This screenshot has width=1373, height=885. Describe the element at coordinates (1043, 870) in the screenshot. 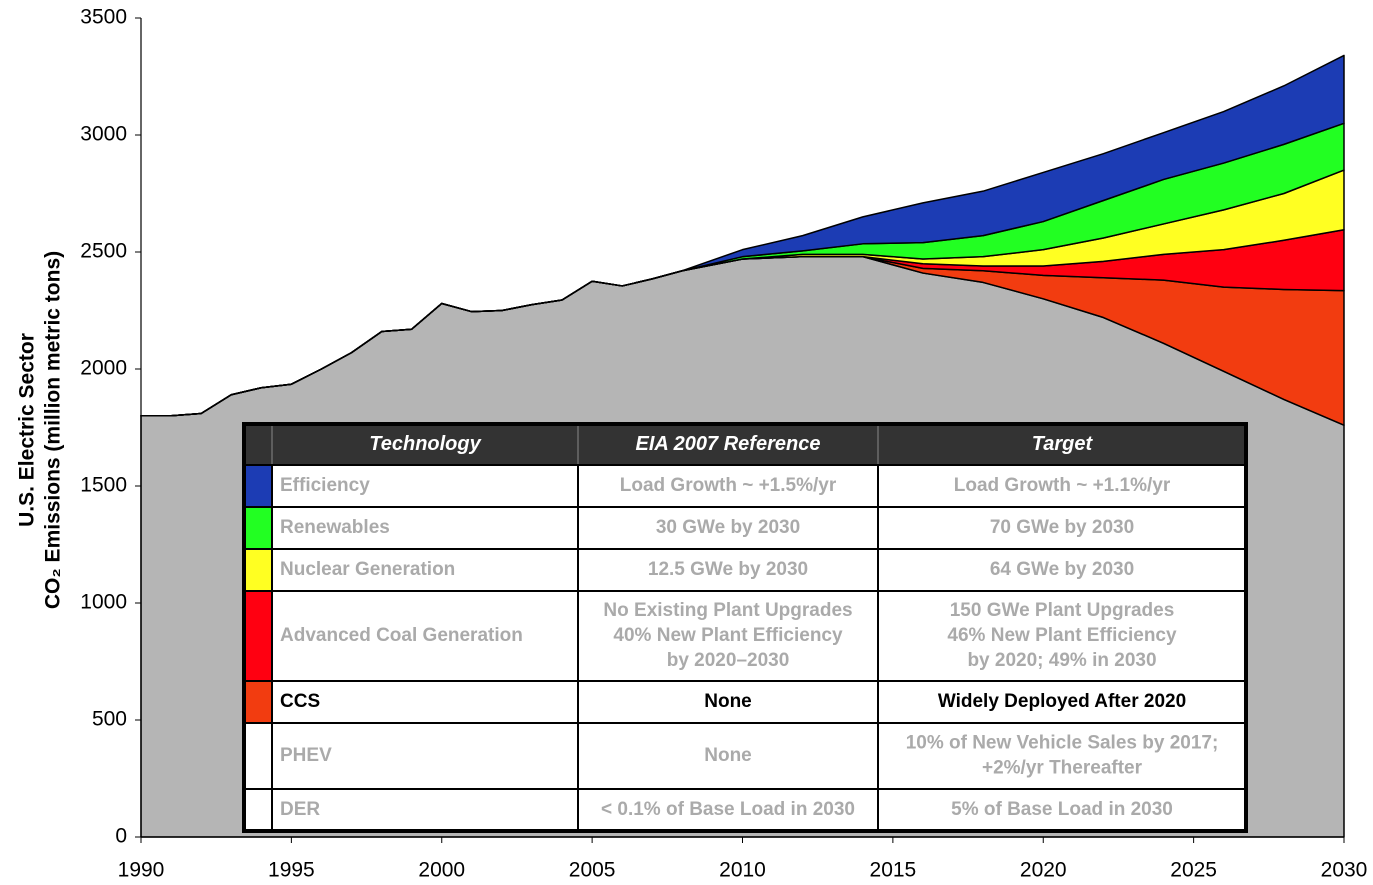

I see `x-tick-label: 2020` at that location.